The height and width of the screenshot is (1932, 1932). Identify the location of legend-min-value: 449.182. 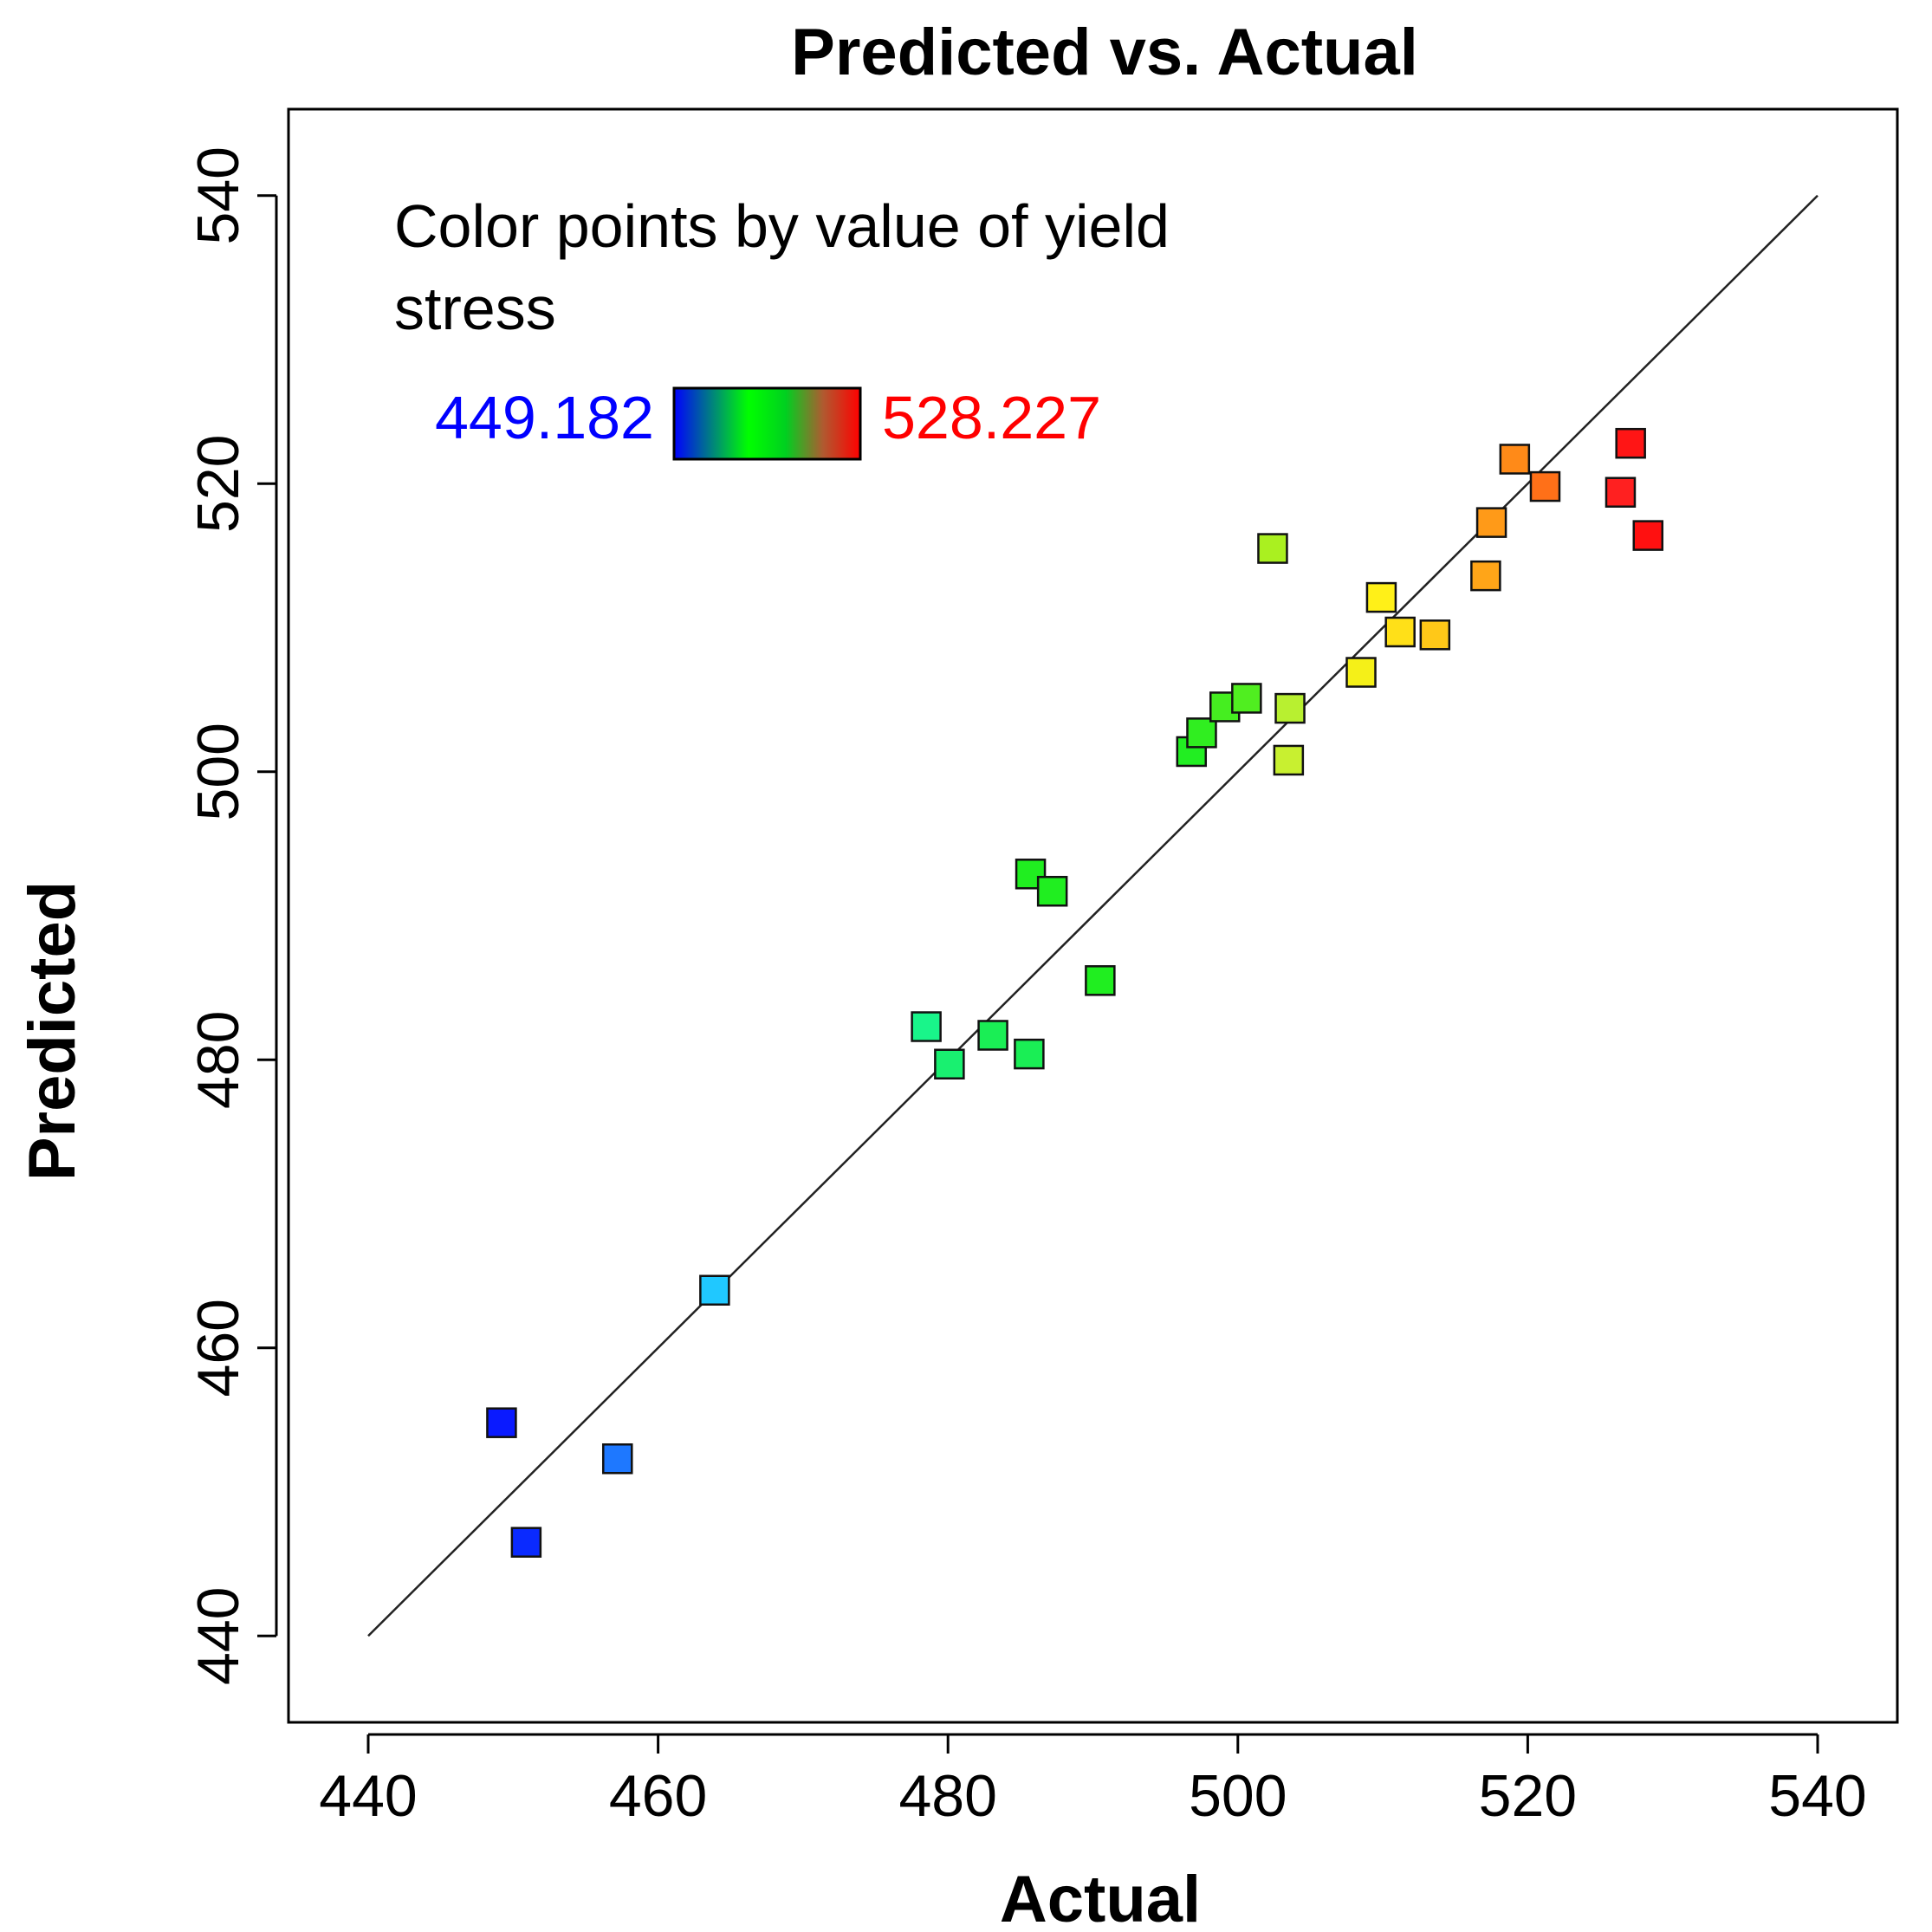
(544, 418).